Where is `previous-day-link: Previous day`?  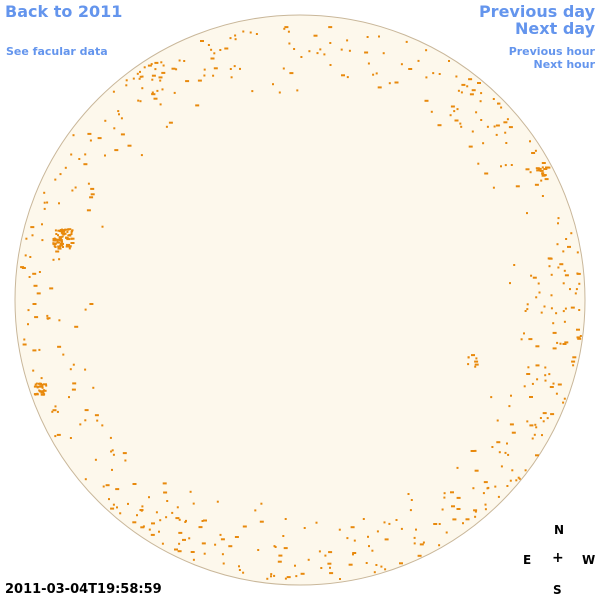 previous-day-link: Previous day is located at coordinates (536, 11).